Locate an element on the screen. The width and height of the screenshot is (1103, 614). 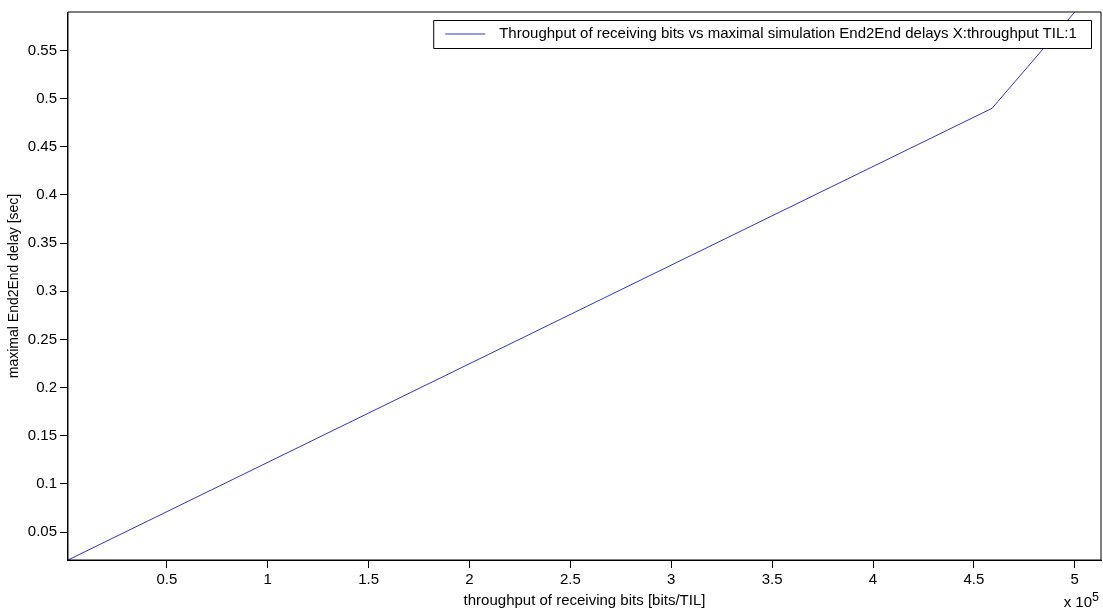
y-tick-label: 0.25 is located at coordinates (42, 338).